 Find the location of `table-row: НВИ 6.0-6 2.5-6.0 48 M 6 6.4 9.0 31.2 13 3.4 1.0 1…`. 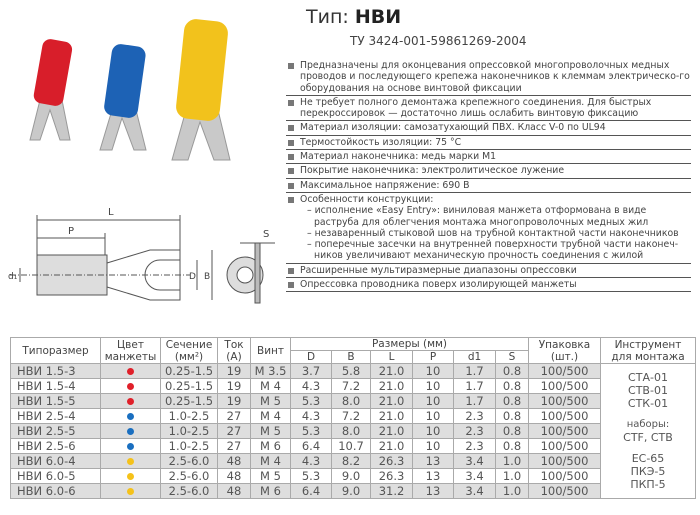

table-row: НВИ 6.0-6 2.5-6.0 48 M 6 6.4 9.0 31.2 13 3.4 1.0 1… is located at coordinates (353, 491).